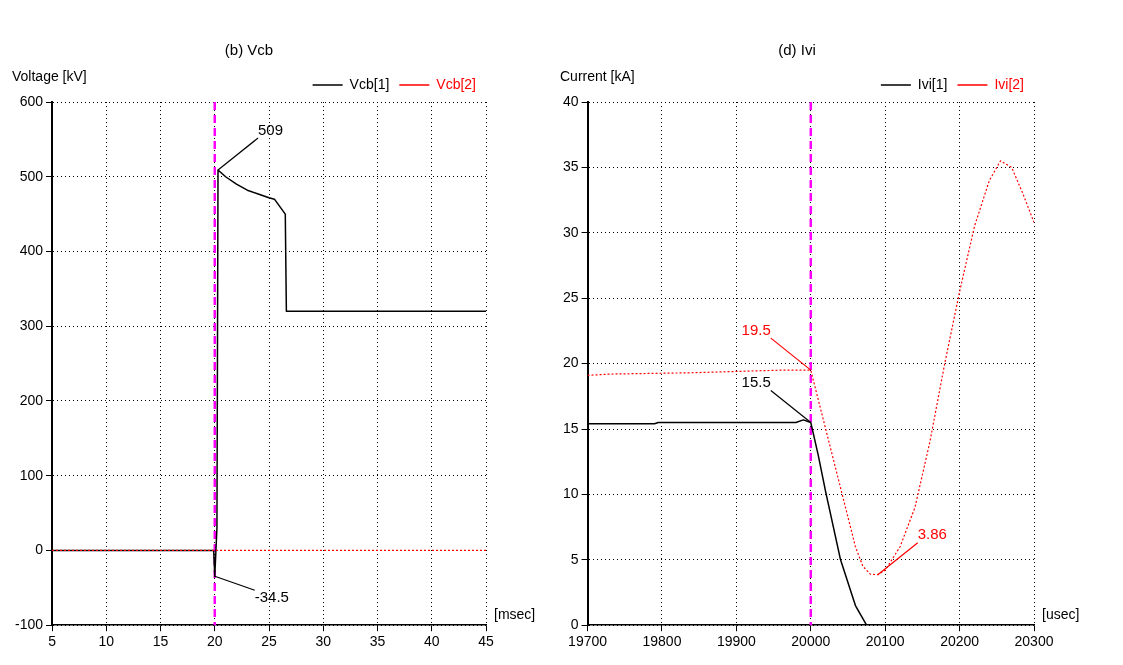 Image resolution: width=1123 pixels, height=665 pixels. Describe the element at coordinates (323, 641) in the screenshot. I see `x-tick-label: 30` at that location.